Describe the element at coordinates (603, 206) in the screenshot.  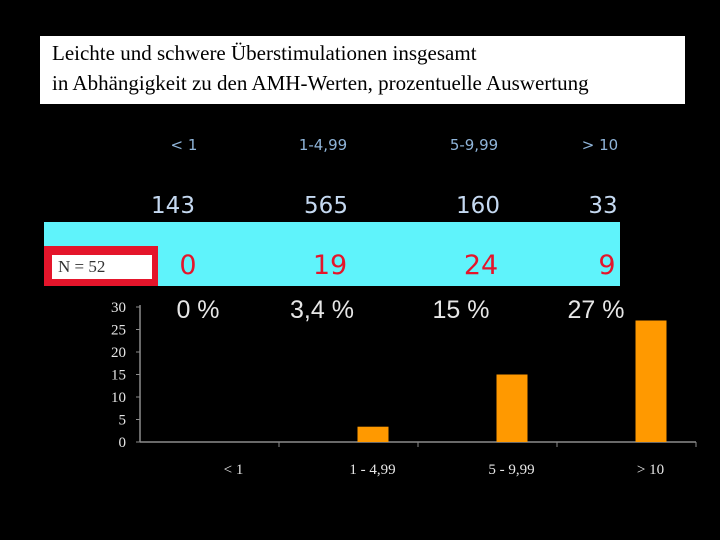
I see `patient-count-4: 33` at that location.